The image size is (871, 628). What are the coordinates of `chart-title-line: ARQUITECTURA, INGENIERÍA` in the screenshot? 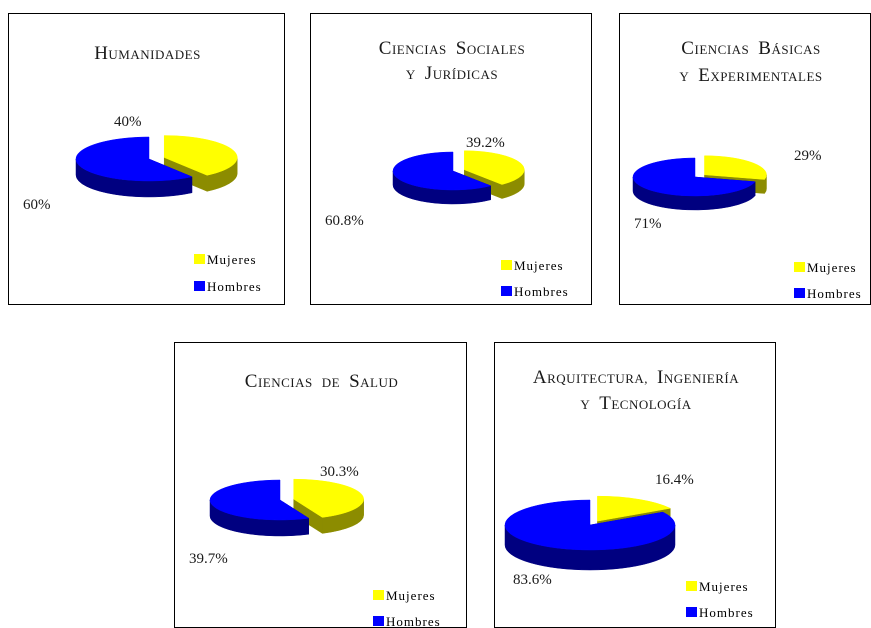 It's located at (636, 377).